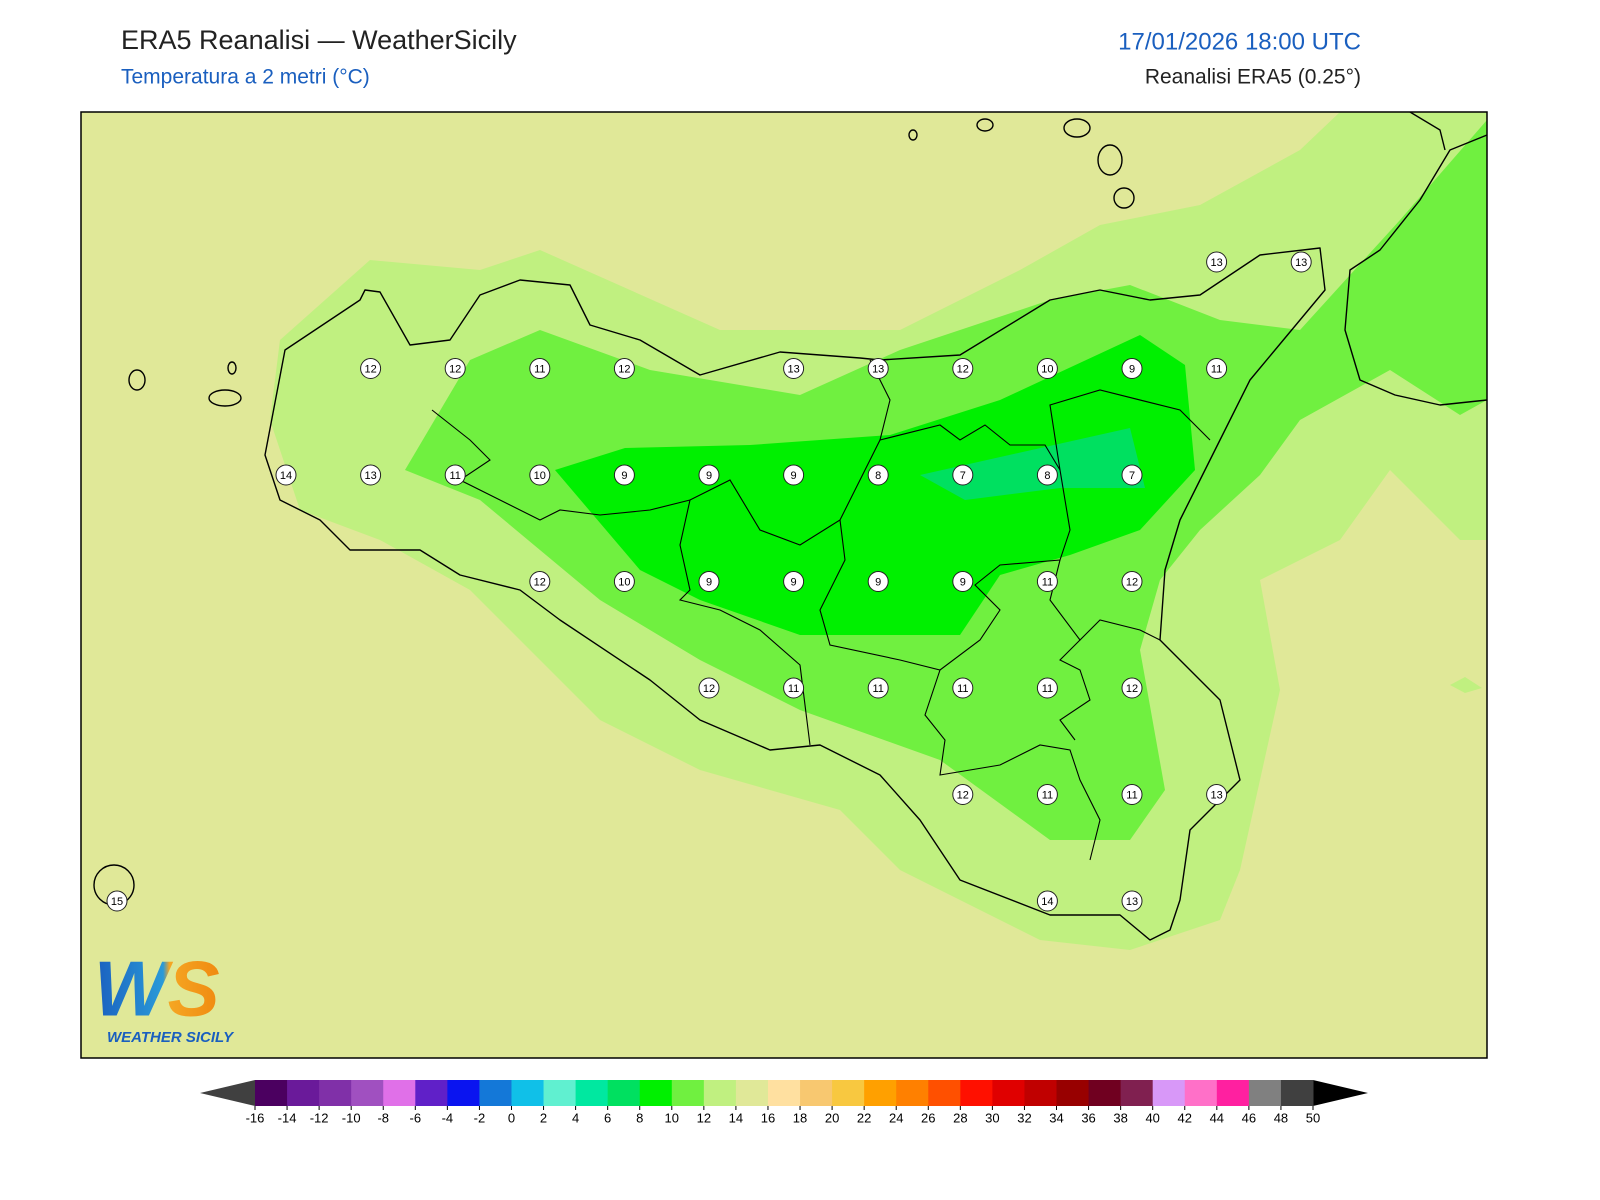 This screenshot has height=1200, width=1600. I want to click on colorbar-tick-label: 18, so click(800, 1117).